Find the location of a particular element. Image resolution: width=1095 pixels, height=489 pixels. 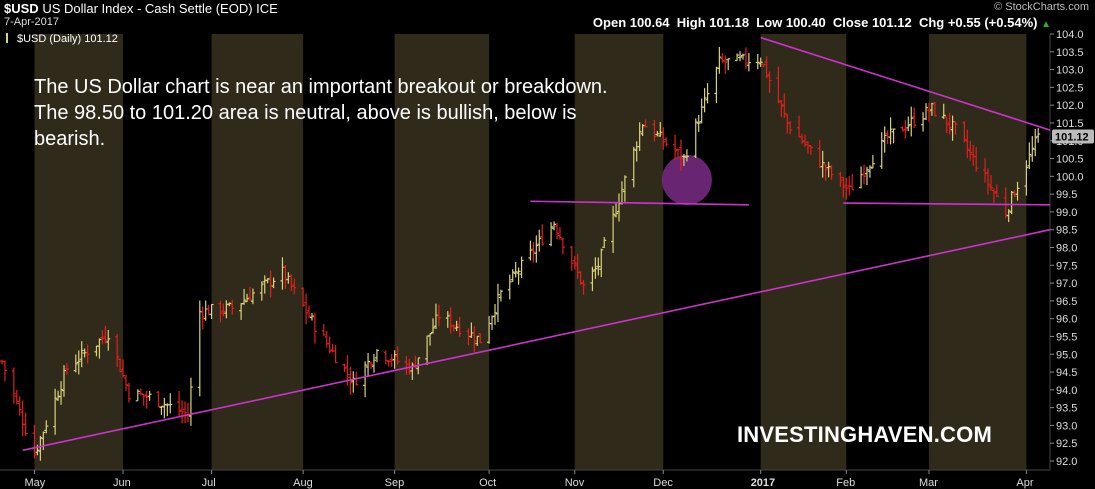

x-tick-label: Dec is located at coordinates (663, 483).